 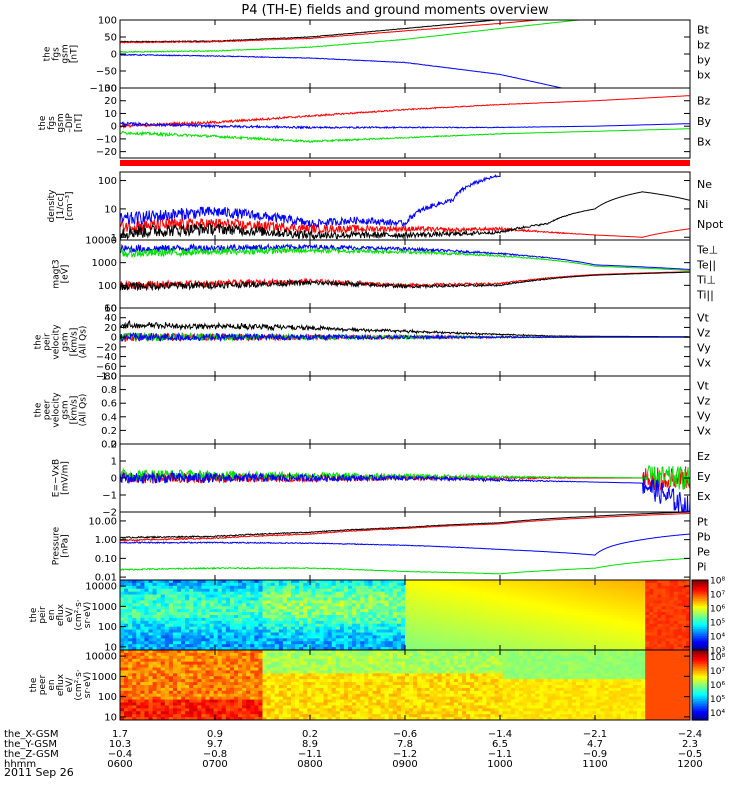 I want to click on series-Bx-line, so click(x=405, y=125).